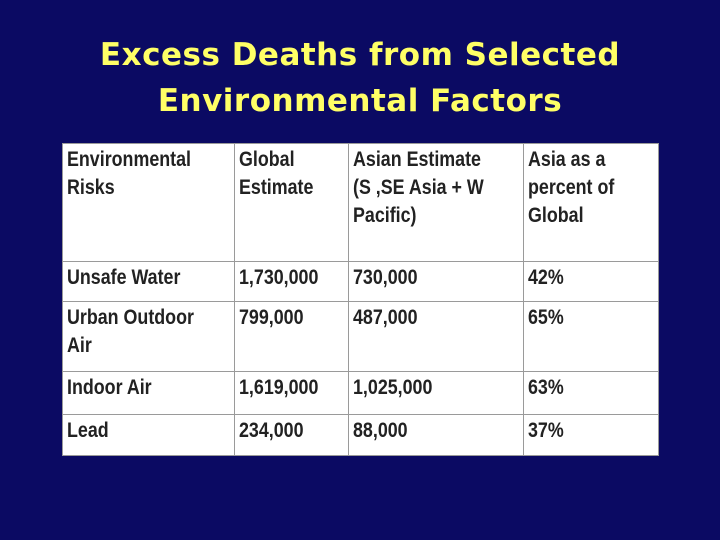  I want to click on table-cell-risk: Lead, so click(148, 435).